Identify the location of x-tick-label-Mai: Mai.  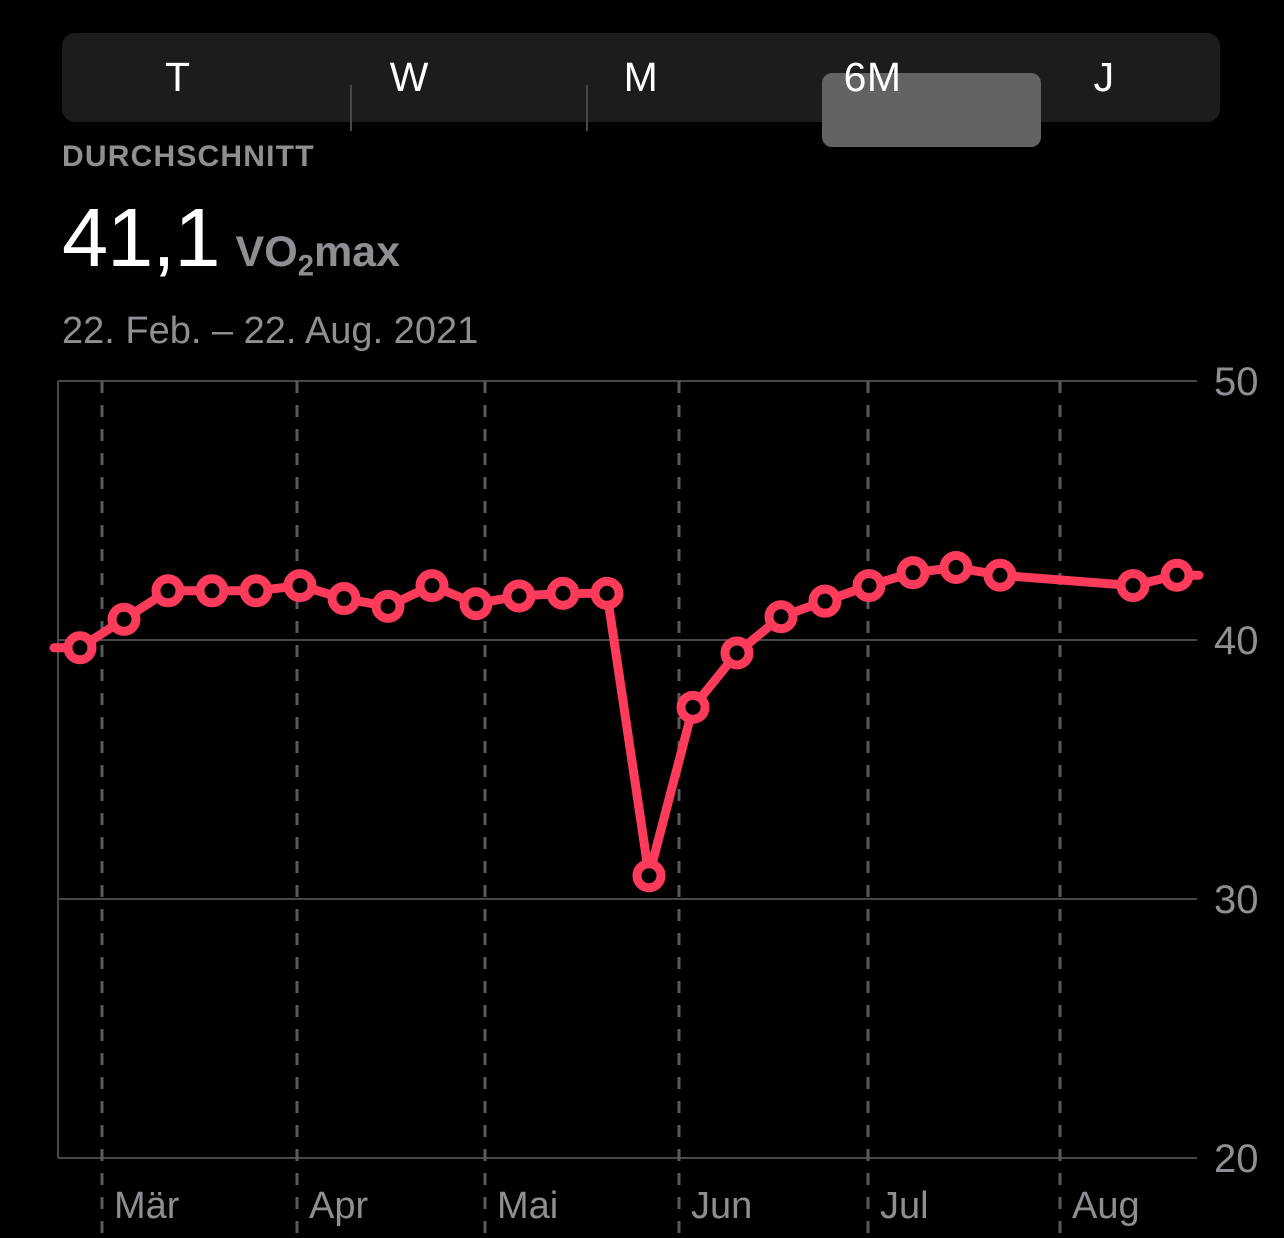
(527, 1206).